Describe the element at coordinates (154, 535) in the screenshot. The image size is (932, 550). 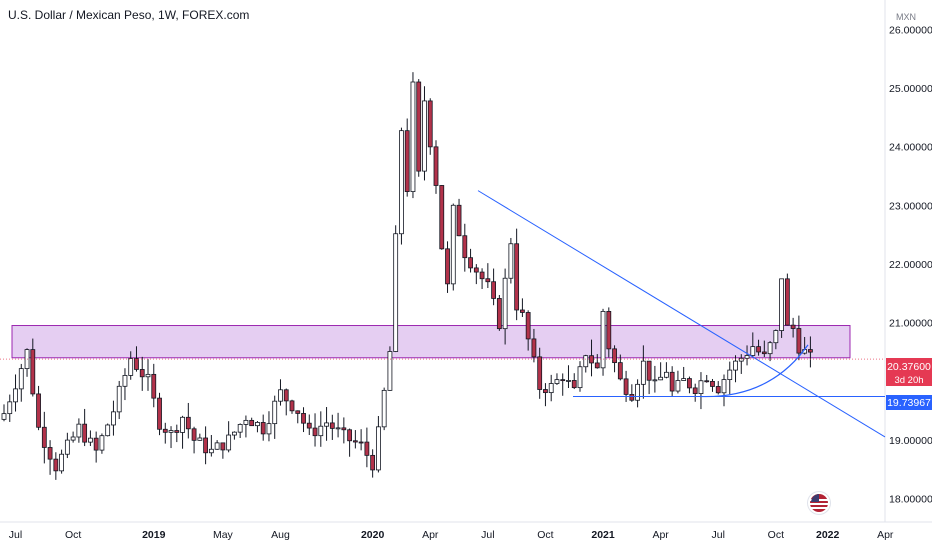
I see `time-tick-label: 2019` at that location.